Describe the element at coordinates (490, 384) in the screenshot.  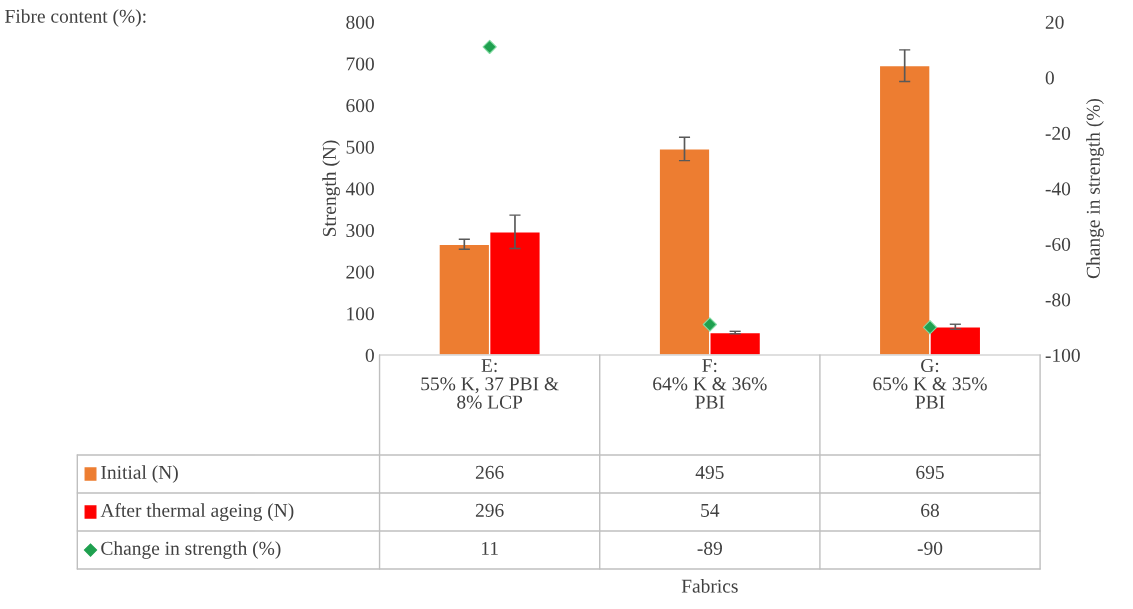
I see `x-tick-label: E: 55% K, 37 PBI & 8% LCP` at that location.